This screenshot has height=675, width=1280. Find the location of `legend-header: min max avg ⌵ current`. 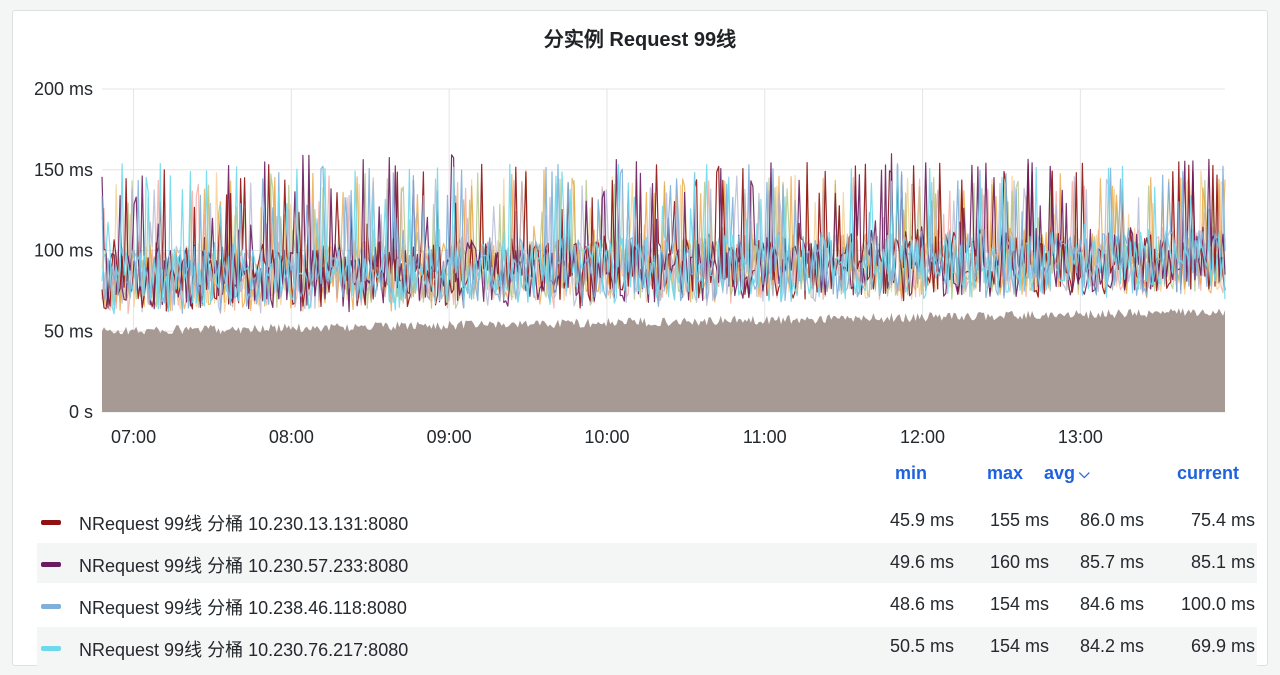

legend-header: min max avg ⌵ current is located at coordinates (647, 482).